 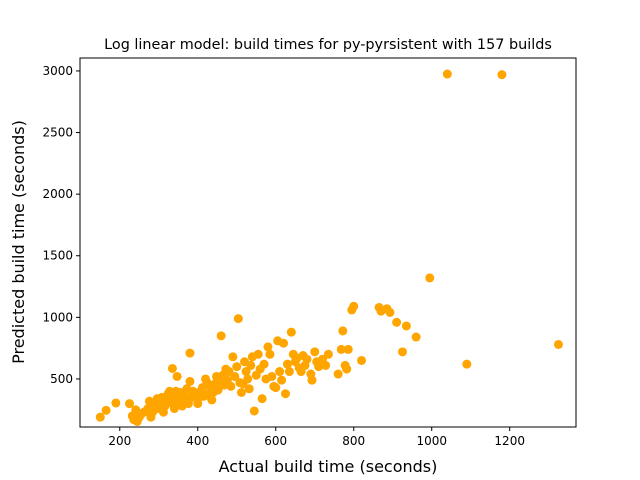 I want to click on x-tick-label: 200, so click(x=119, y=441).